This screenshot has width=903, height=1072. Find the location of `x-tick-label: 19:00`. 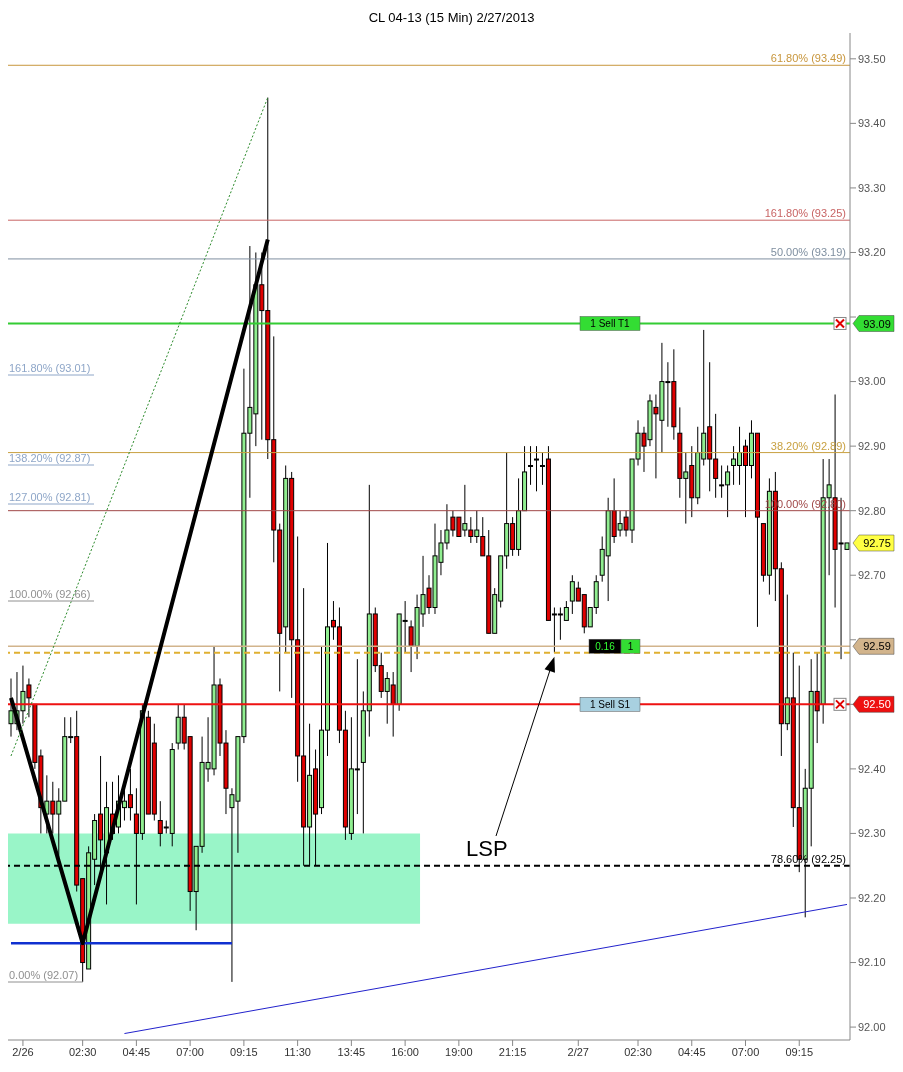

x-tick-label: 19:00 is located at coordinates (459, 1051).